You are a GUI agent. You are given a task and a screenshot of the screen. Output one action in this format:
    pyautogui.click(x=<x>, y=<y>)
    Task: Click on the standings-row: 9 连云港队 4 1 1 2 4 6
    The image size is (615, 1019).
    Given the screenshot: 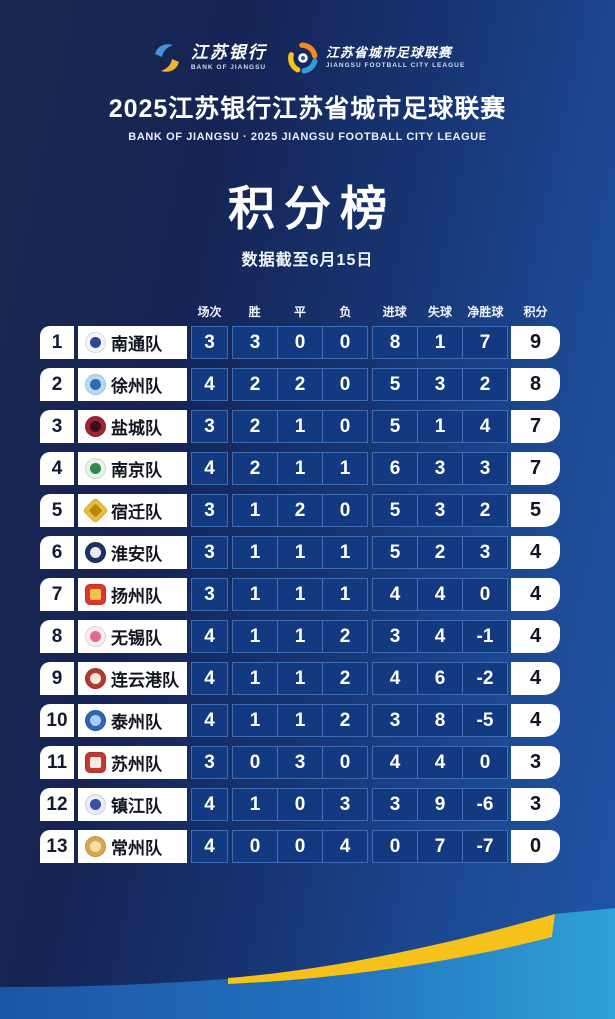 What is the action you would take?
    pyautogui.click(x=300, y=678)
    